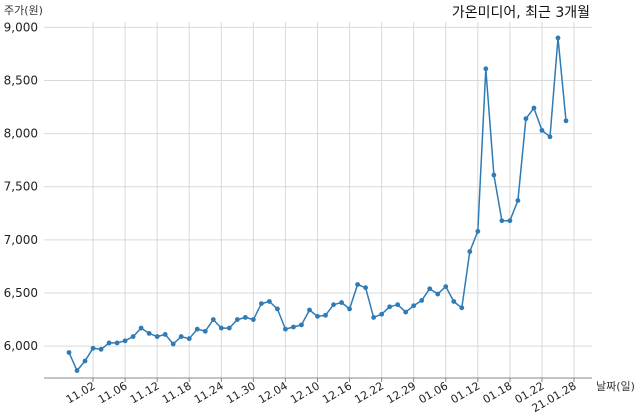 This screenshot has width=640, height=419. I want to click on x-axis-label: 날짜(일), so click(615, 386).